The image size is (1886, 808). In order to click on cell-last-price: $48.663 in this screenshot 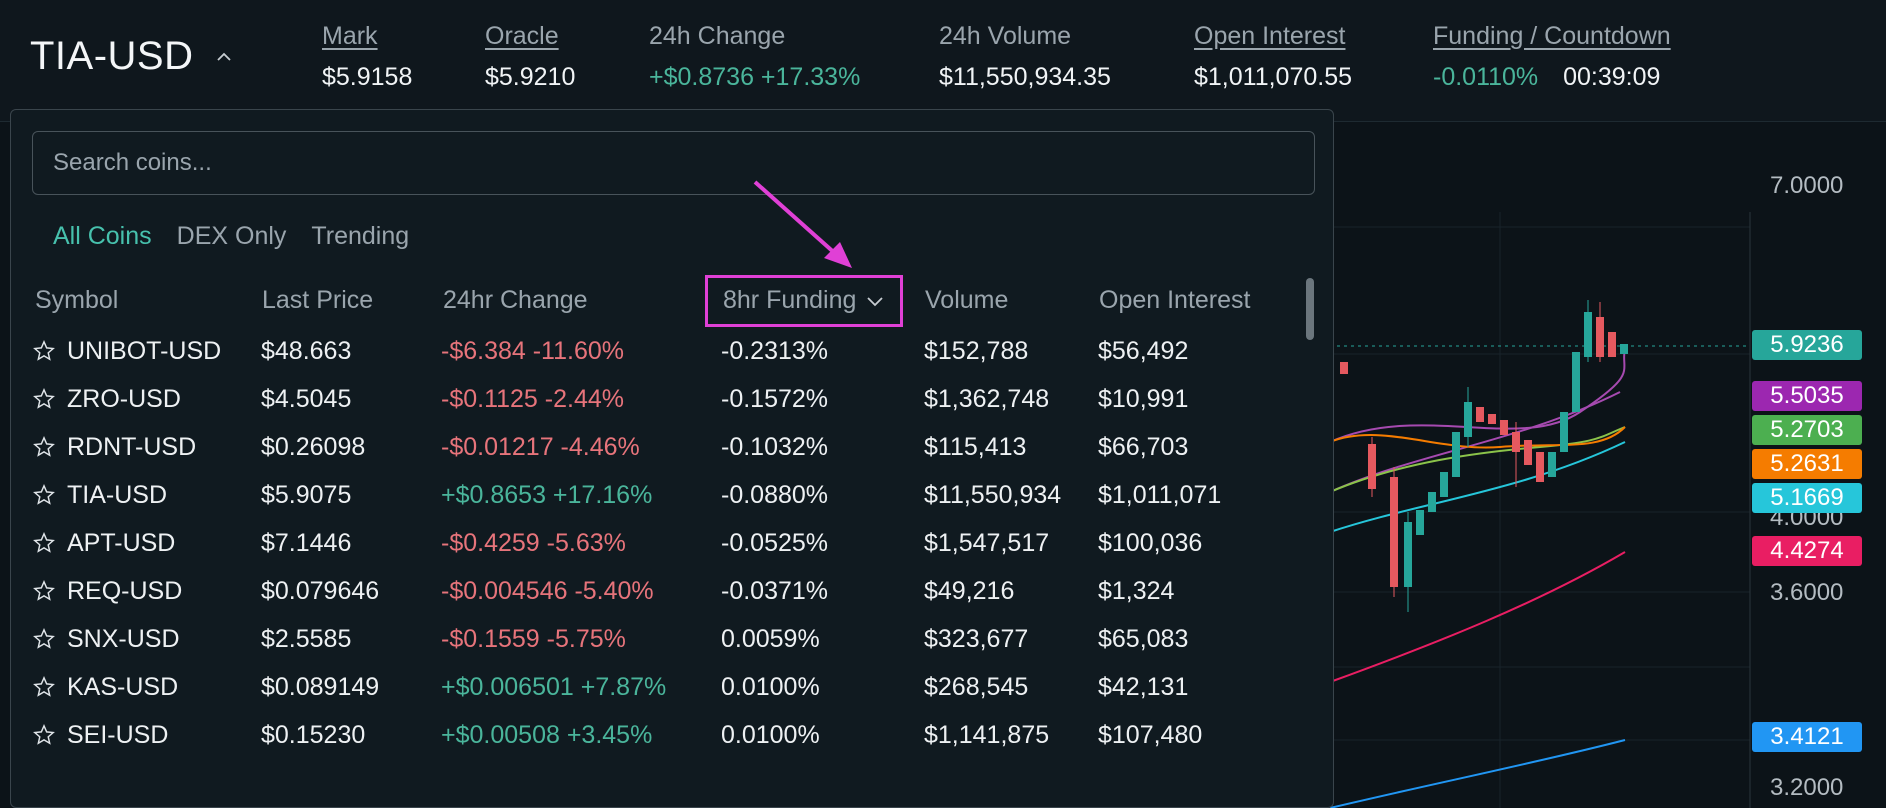, I will do `click(306, 351)`.